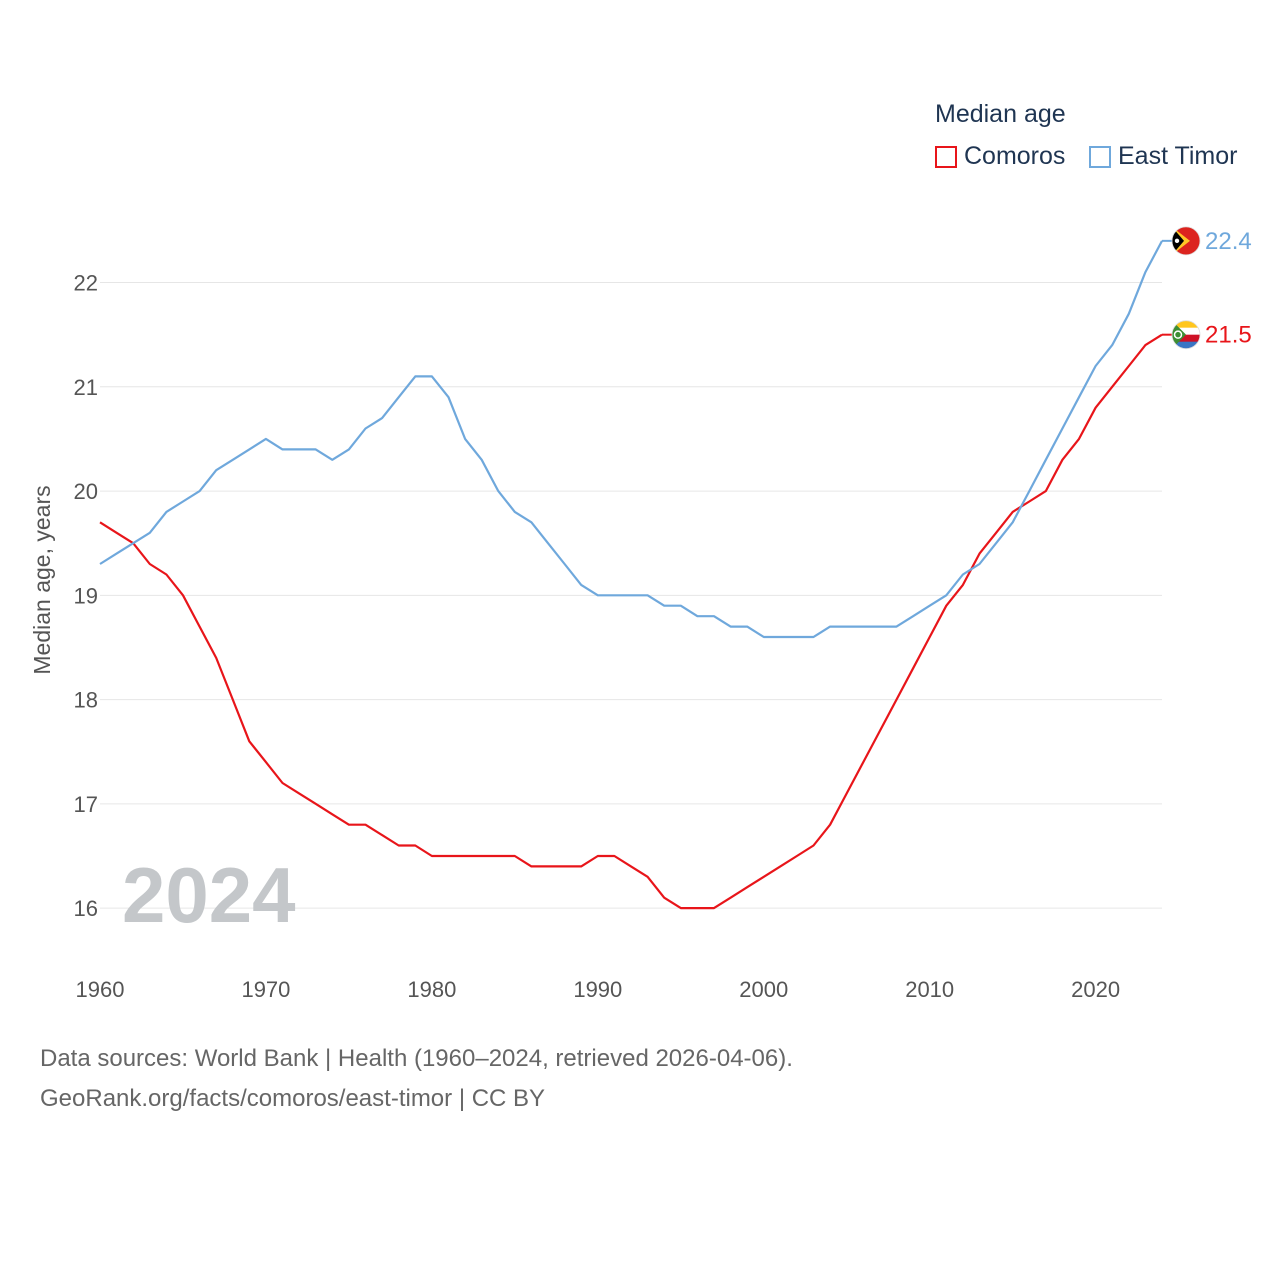 Image resolution: width=1280 pixels, height=1280 pixels. I want to click on flag-east-timor-icon, so click(1186, 241).